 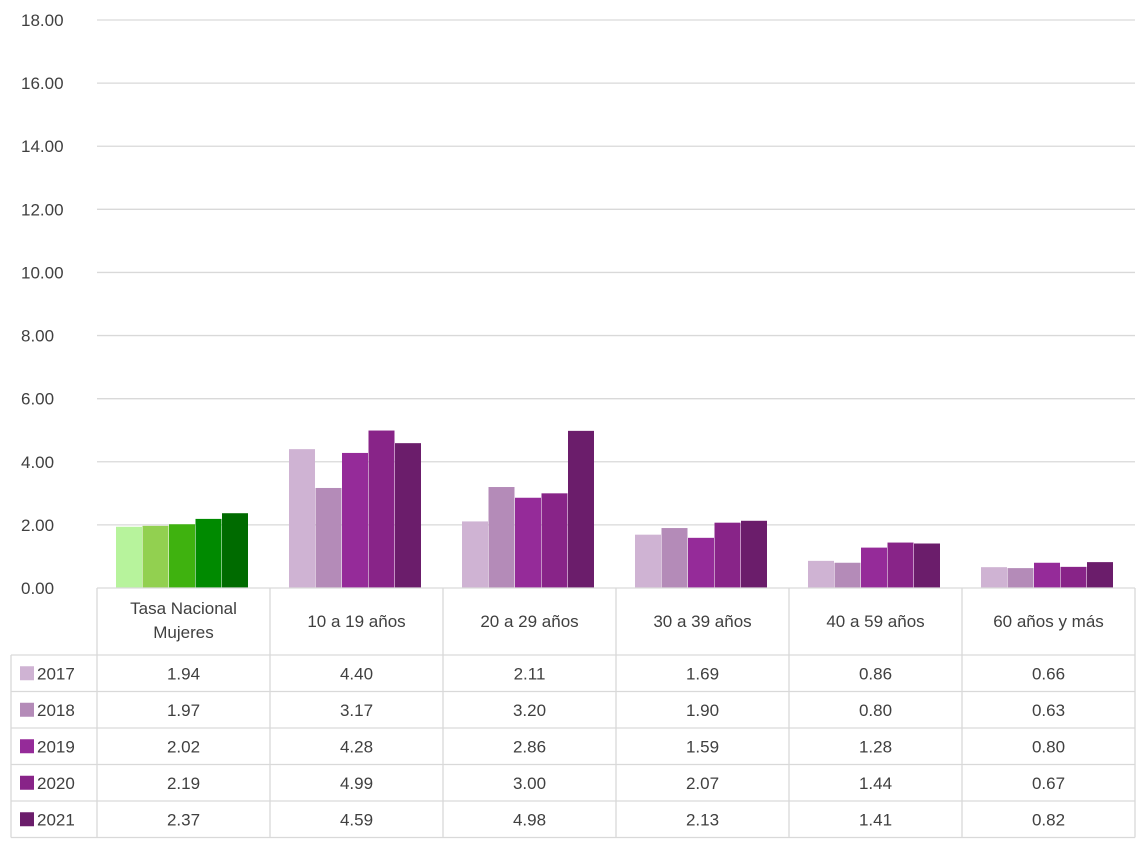 What do you see at coordinates (183, 746) in the screenshot?
I see `table-cell-value: 2.02` at bounding box center [183, 746].